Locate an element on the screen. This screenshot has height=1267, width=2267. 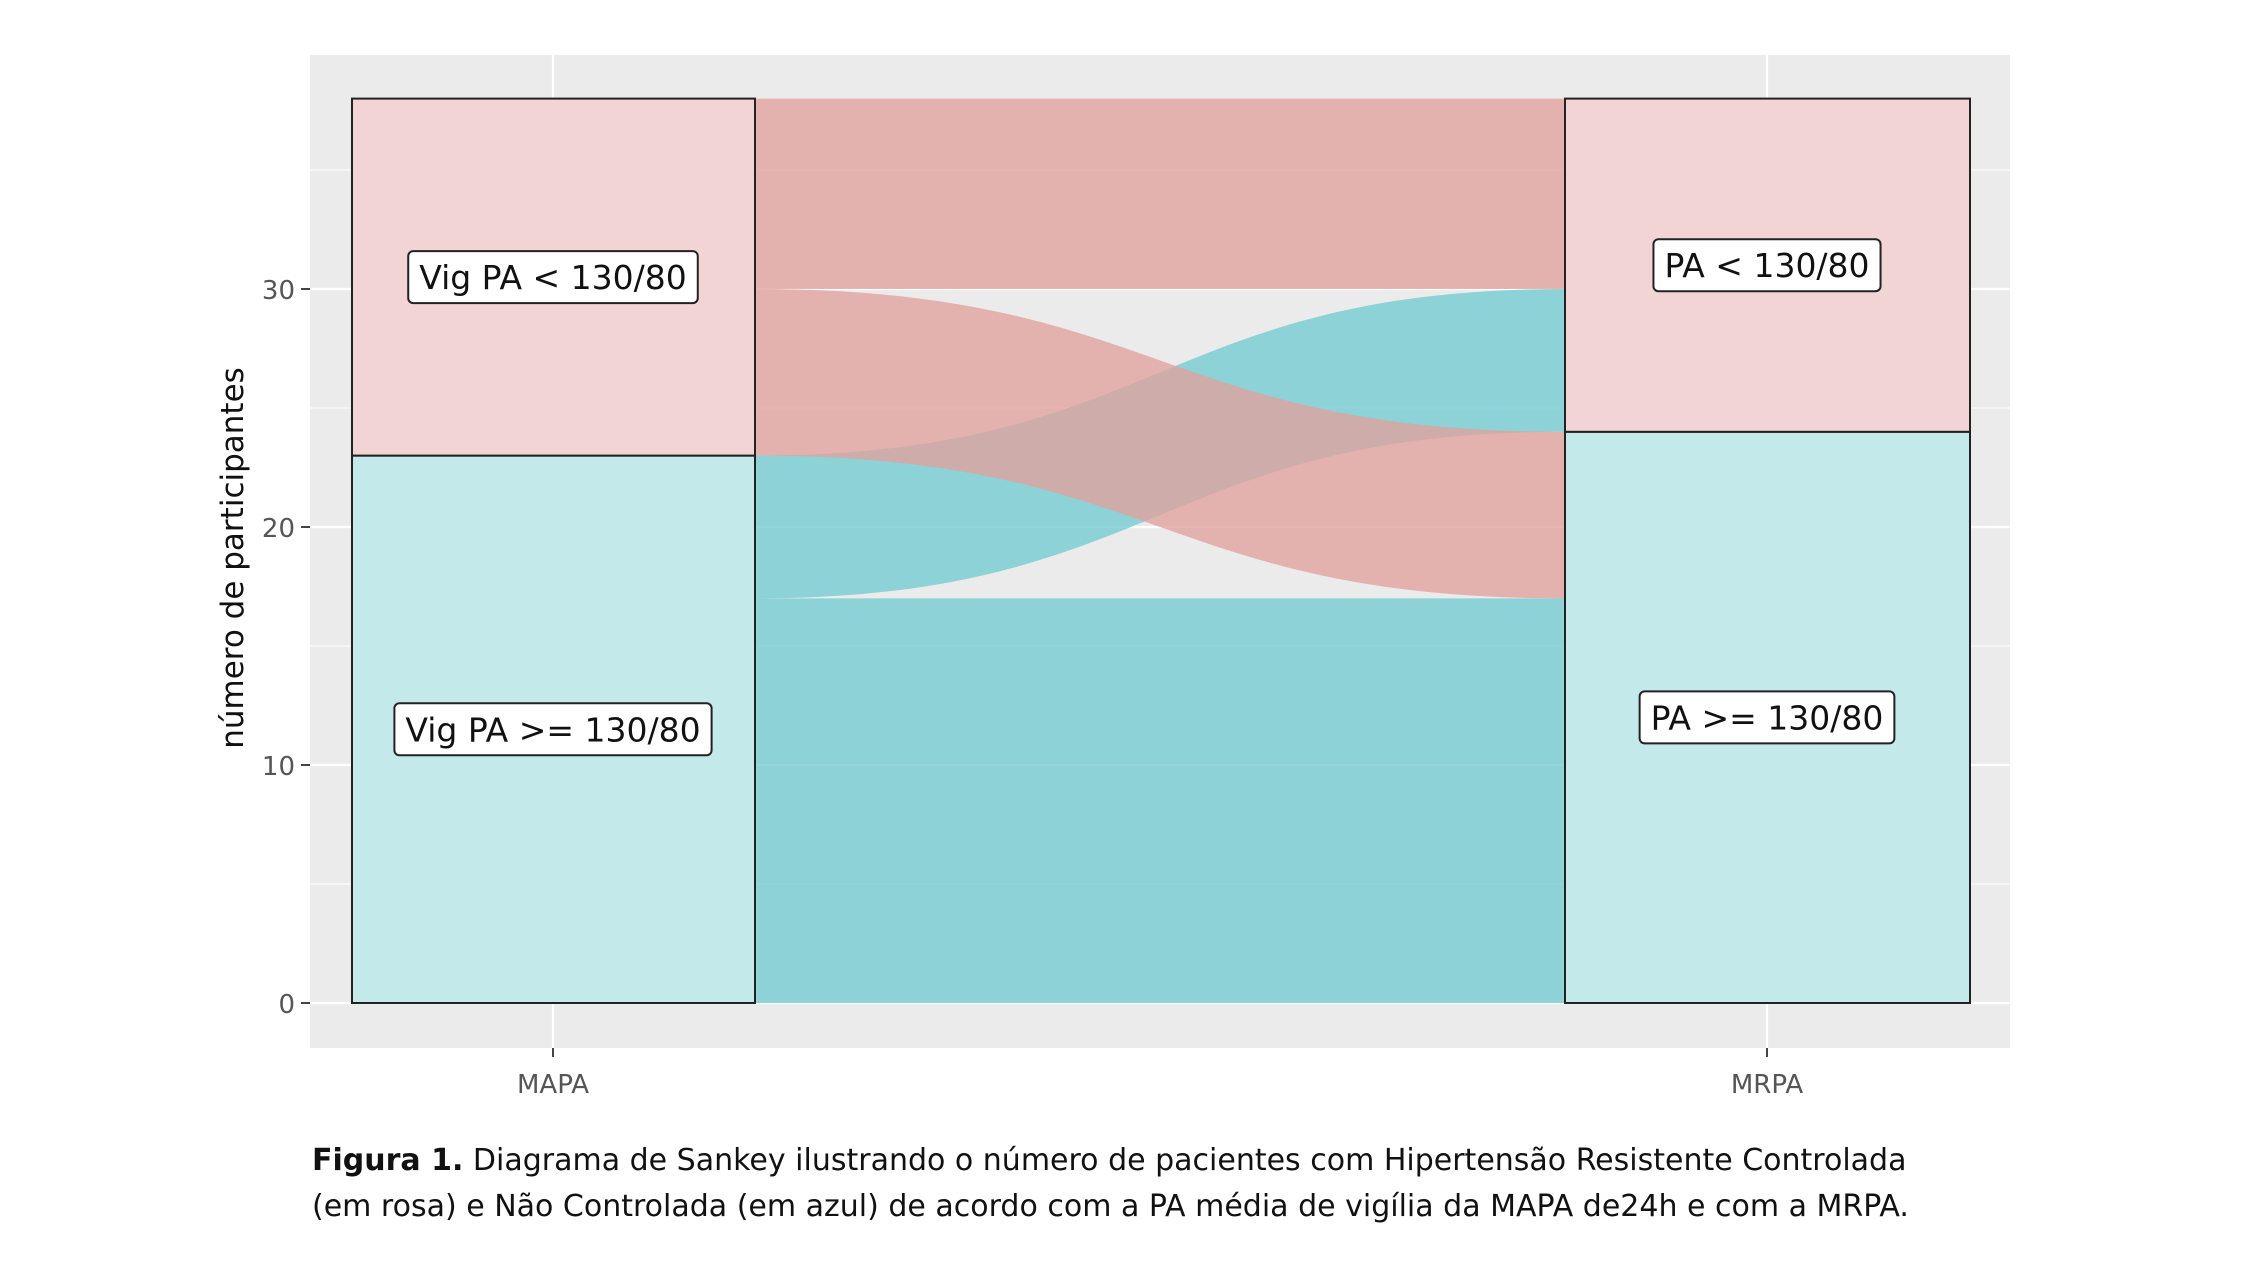
x-tick-label: MAPA is located at coordinates (553, 1085).